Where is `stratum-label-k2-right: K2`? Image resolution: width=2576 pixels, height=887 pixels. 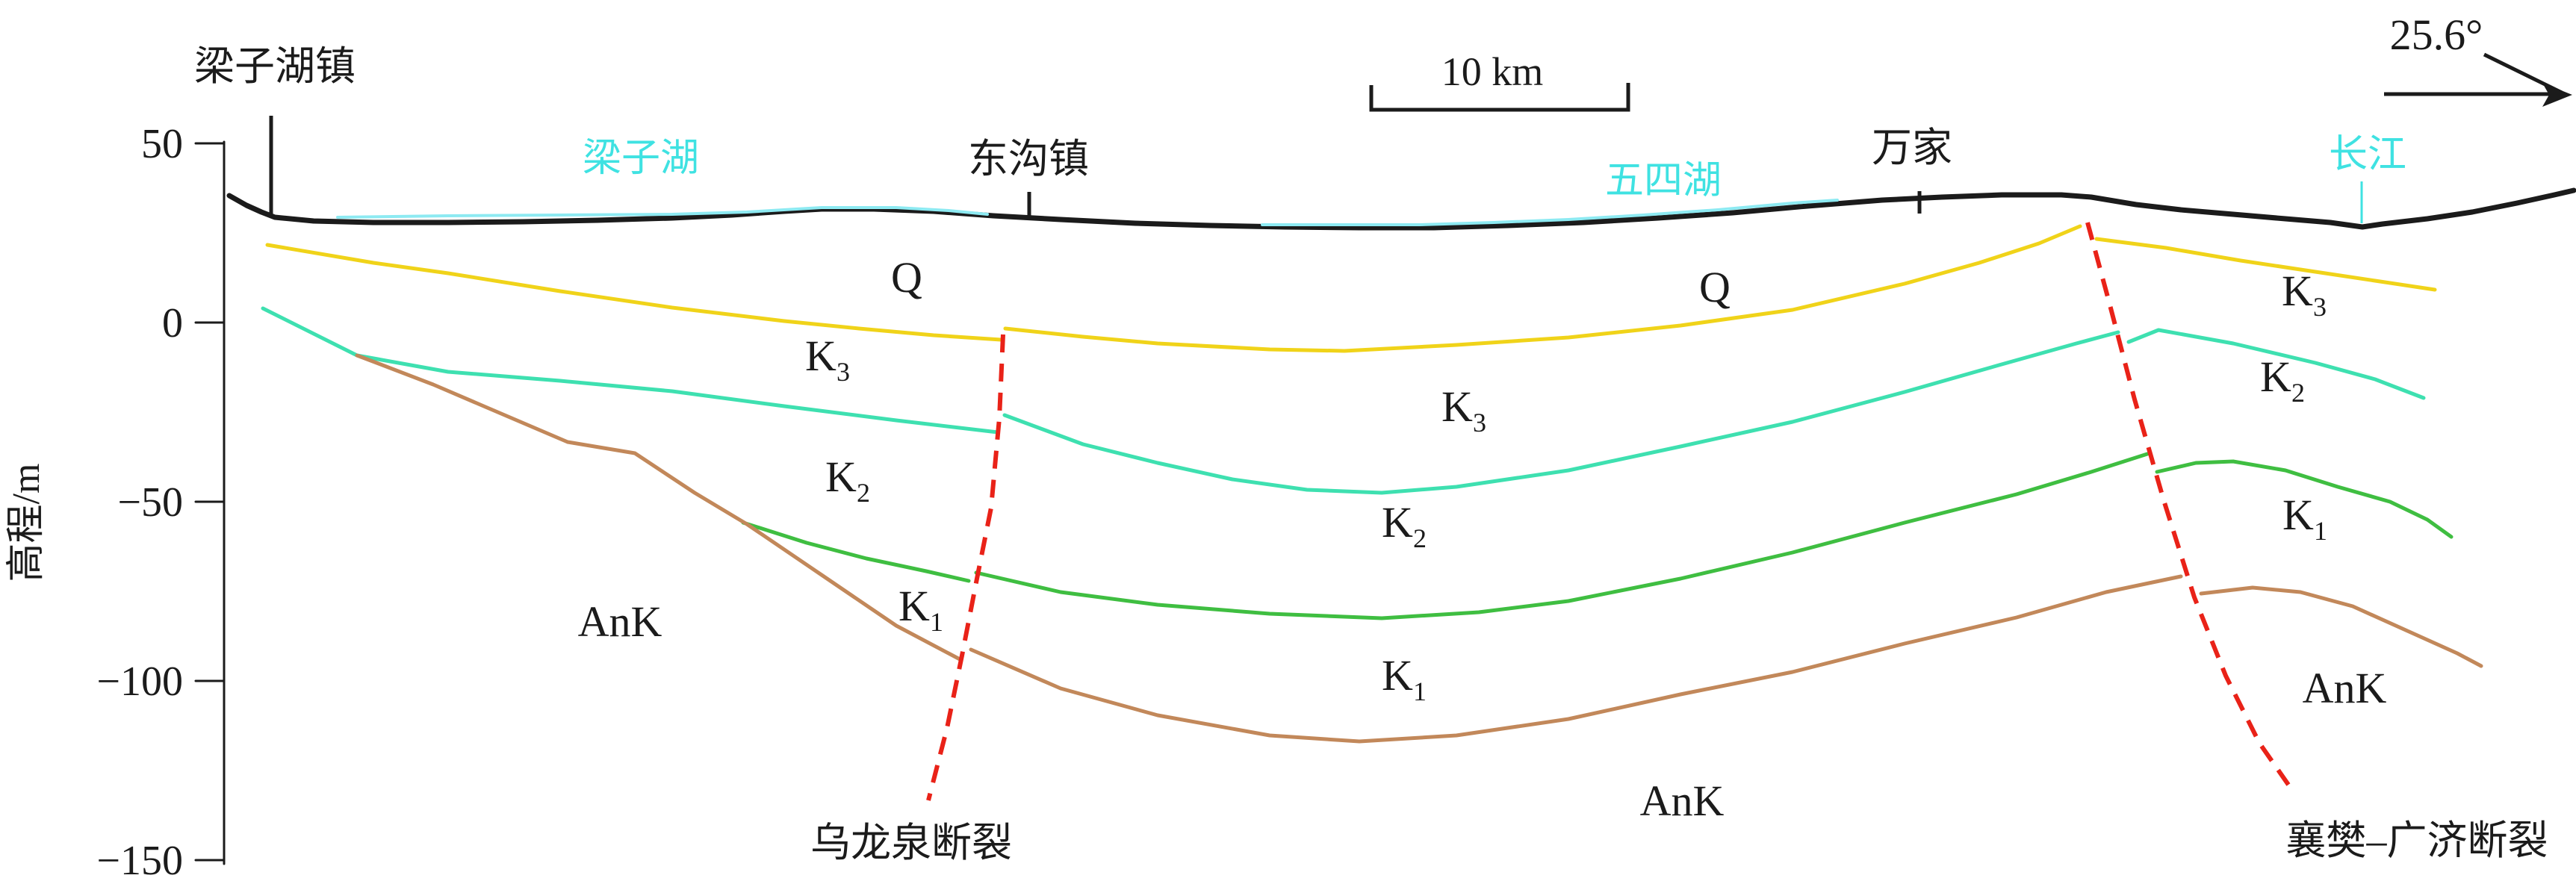 stratum-label-k2-right: K2 is located at coordinates (2283, 380).